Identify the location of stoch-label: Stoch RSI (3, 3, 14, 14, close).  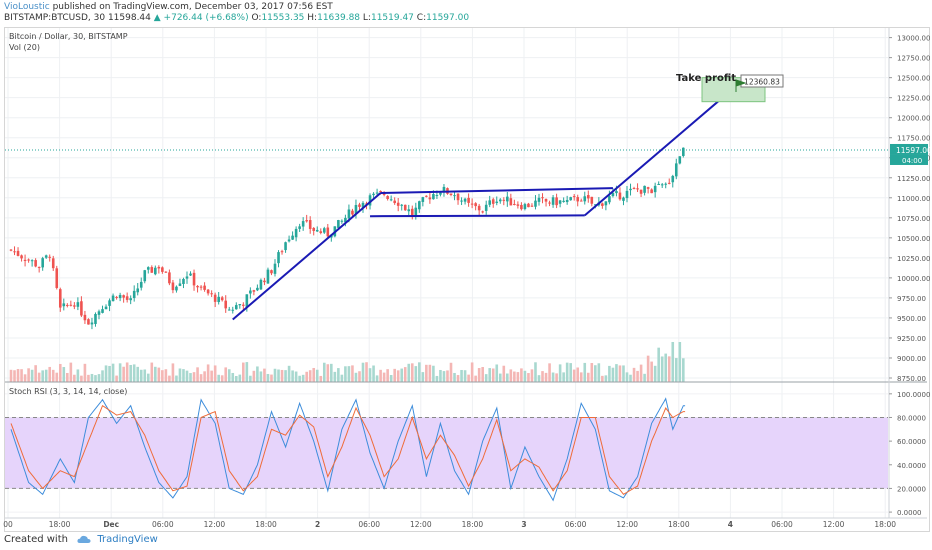
(68, 391).